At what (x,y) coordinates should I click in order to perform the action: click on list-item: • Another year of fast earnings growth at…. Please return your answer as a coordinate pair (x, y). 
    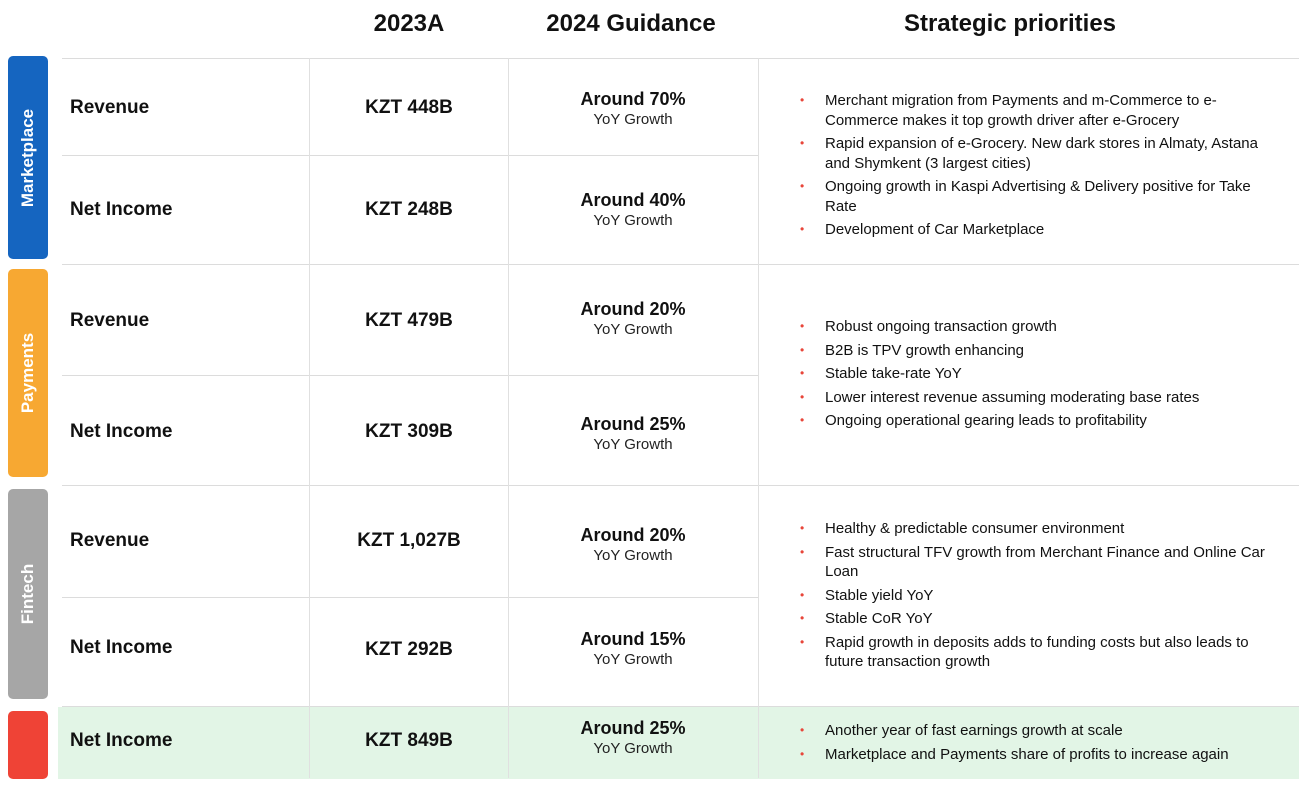
    Looking at the image, I should click on (1040, 731).